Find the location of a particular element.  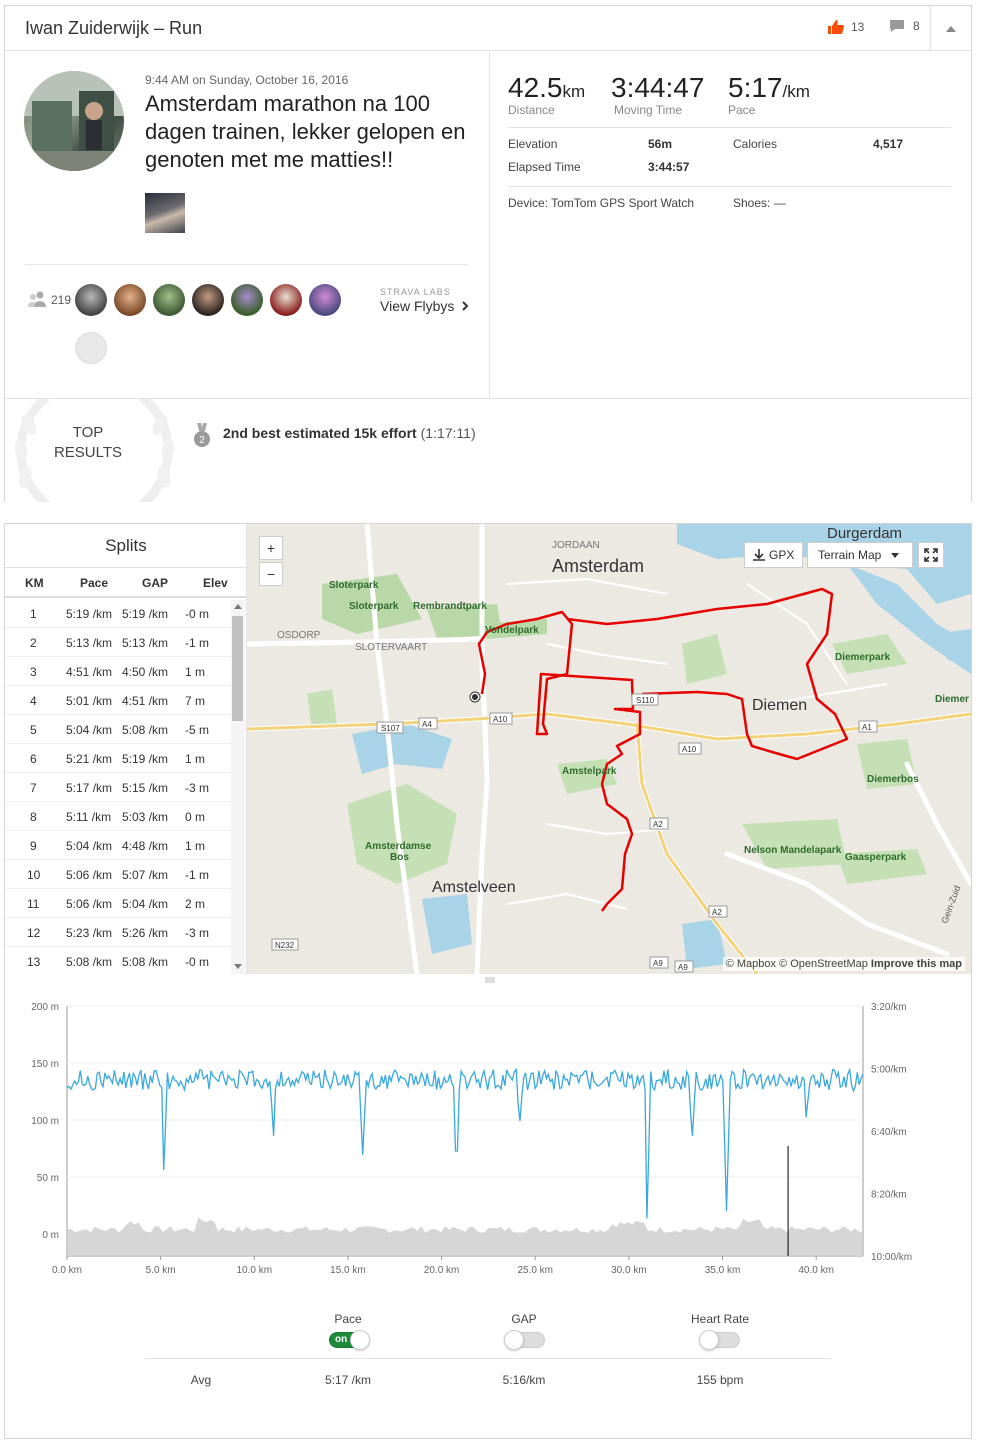

split-pace: 5:17 /km is located at coordinates (89, 788).